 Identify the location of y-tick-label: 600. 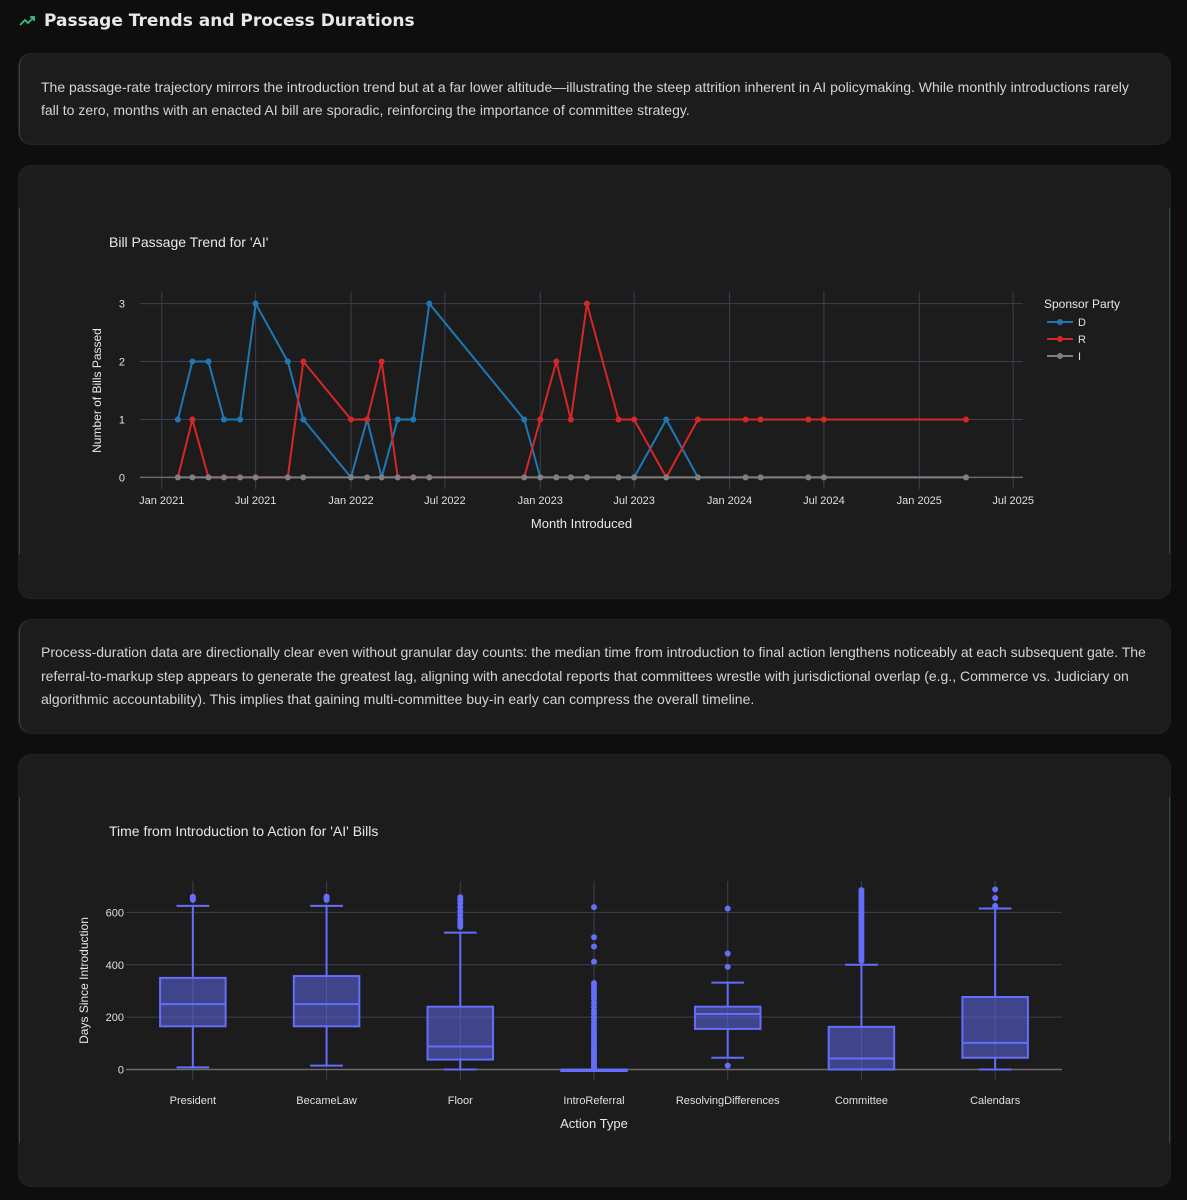
(115, 913).